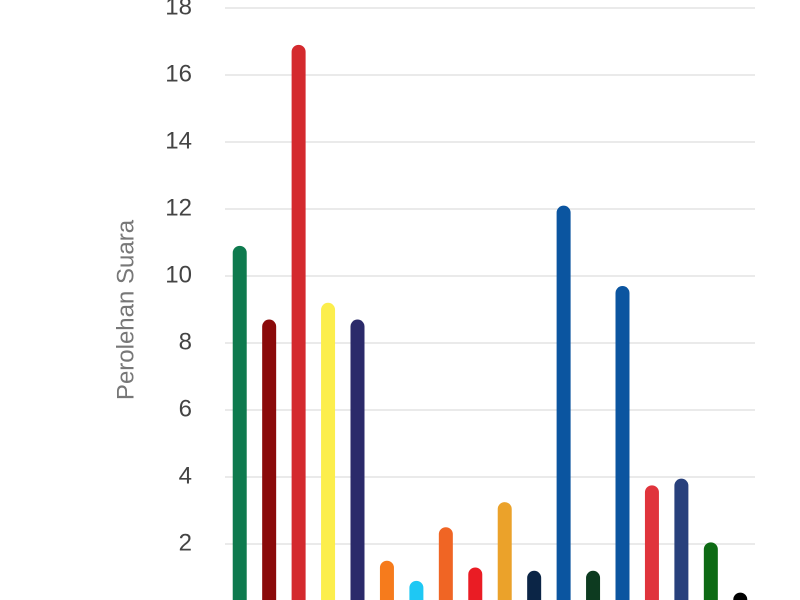 The height and width of the screenshot is (600, 800). What do you see at coordinates (185, 598) in the screenshot?
I see `y-tick-label: 0` at bounding box center [185, 598].